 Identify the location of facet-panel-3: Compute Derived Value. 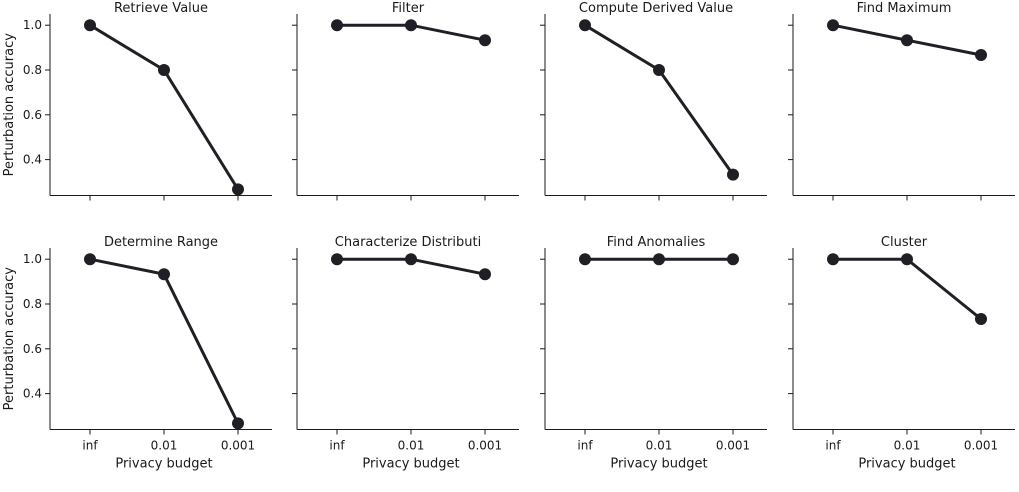
(653, 101).